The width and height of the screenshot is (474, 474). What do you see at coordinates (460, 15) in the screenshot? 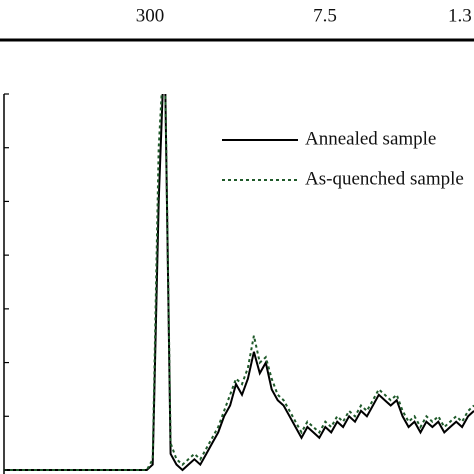
I see `header-cell: 1.3` at bounding box center [460, 15].